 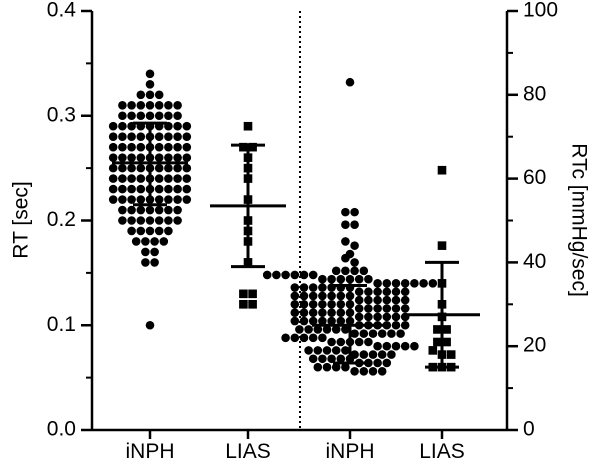 What do you see at coordinates (248, 451) in the screenshot?
I see `x-category-label: LIAS` at bounding box center [248, 451].